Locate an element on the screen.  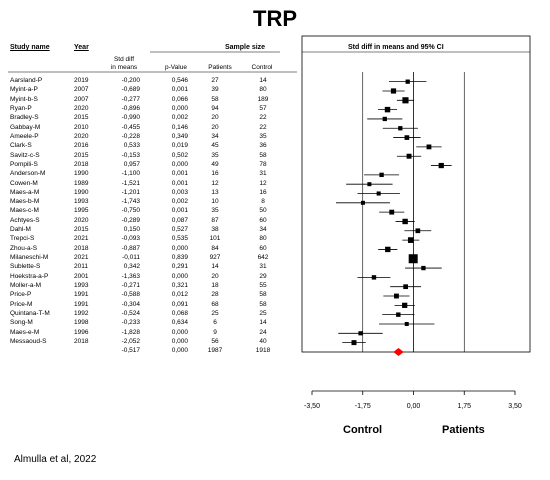
cell-year: 1991 is located at coordinates (81, 295).